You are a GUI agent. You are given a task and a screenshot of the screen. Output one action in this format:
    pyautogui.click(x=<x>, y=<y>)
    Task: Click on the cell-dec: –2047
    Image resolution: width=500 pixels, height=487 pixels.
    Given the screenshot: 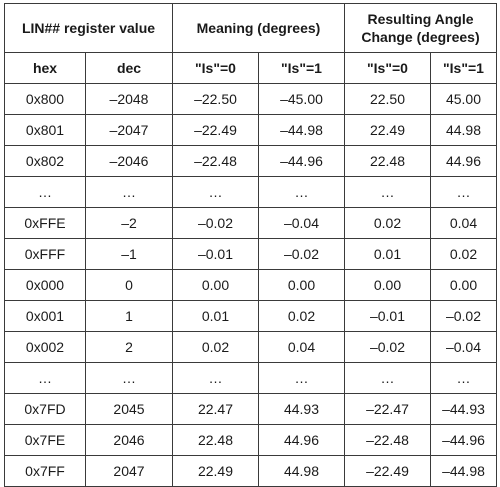 What is the action you would take?
    pyautogui.click(x=129, y=130)
    